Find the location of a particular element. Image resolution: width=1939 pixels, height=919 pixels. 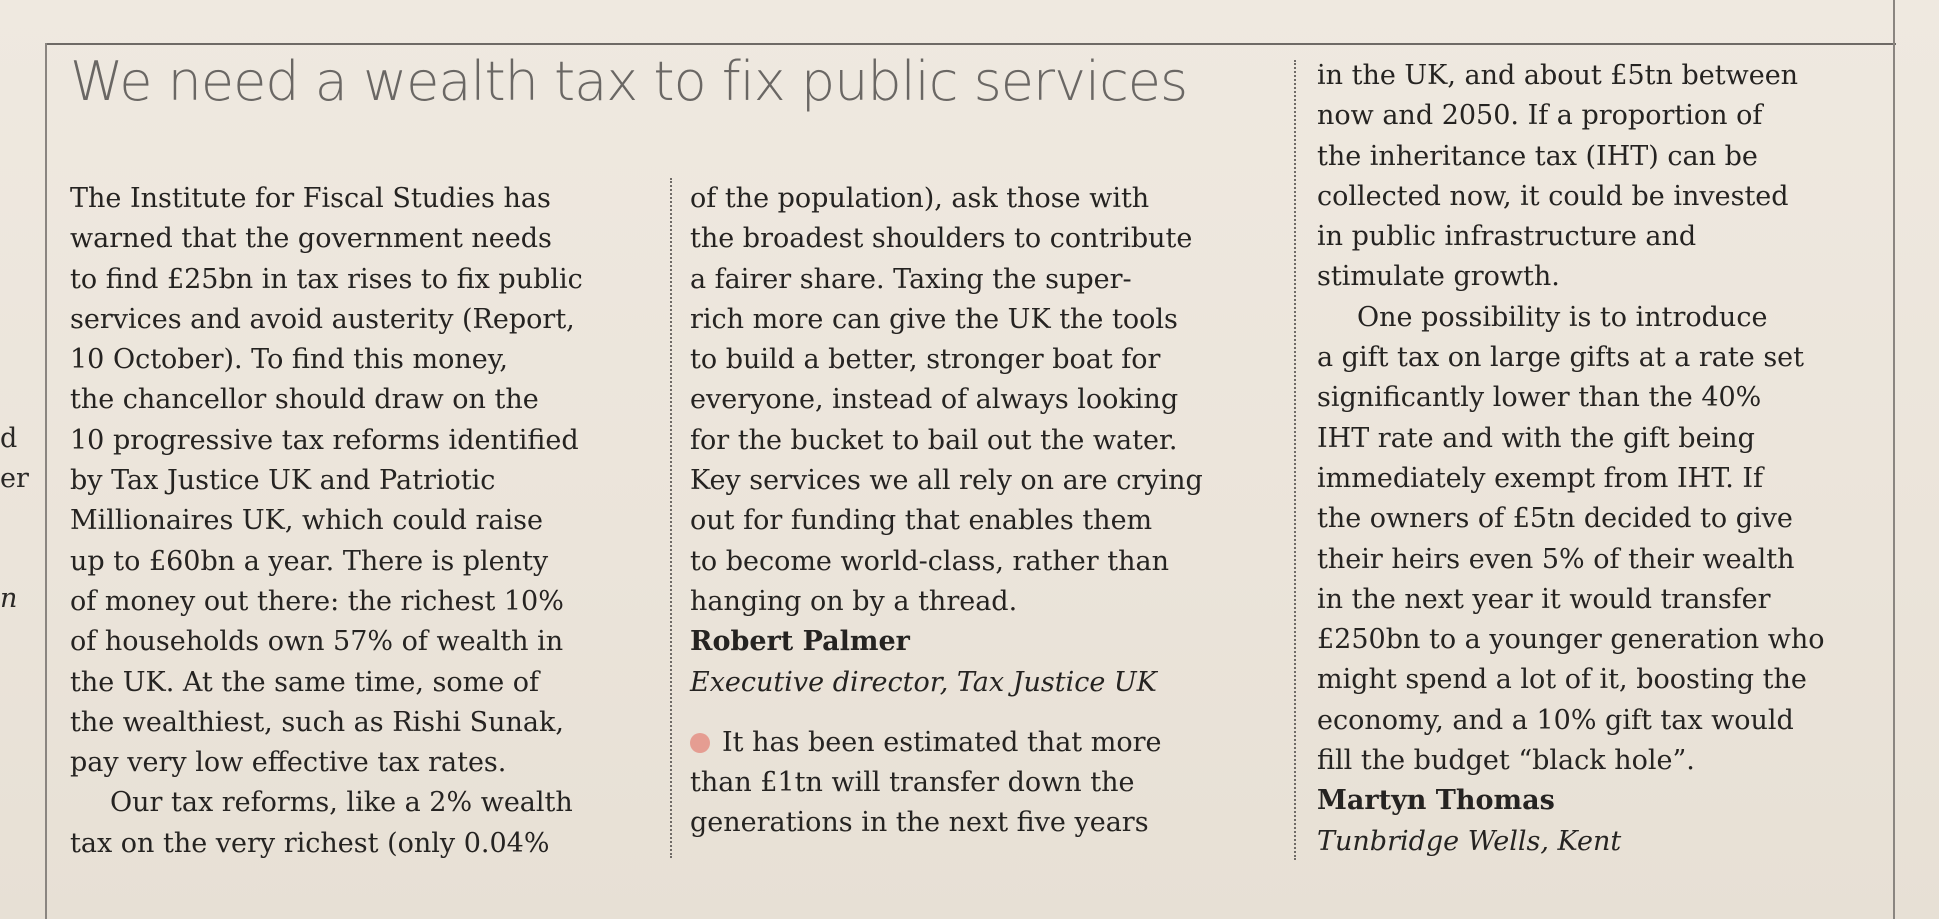

body-line: to become world-class, rather than is located at coordinates (929, 561).